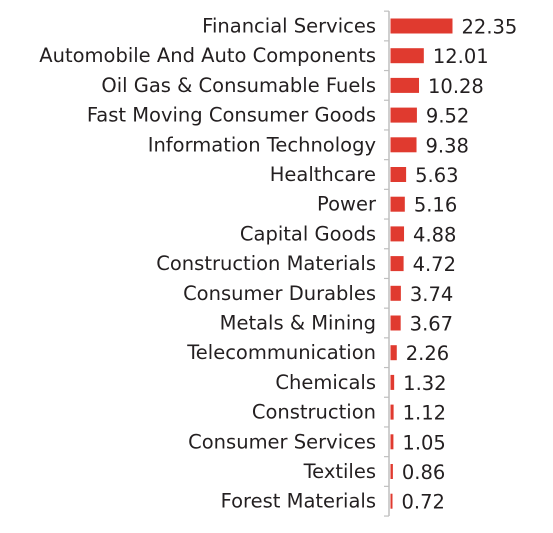  What do you see at coordinates (423, 472) in the screenshot?
I see `value-label: 0.86` at bounding box center [423, 472].